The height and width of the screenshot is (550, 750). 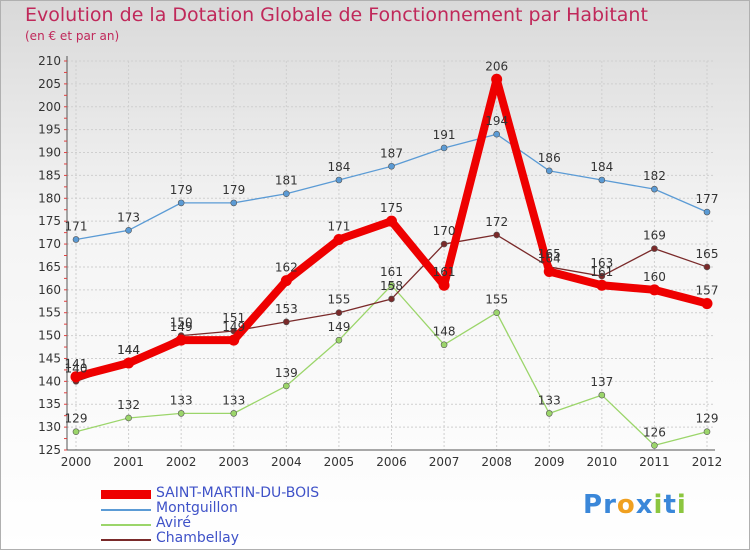 What do you see at coordinates (444, 231) in the screenshot?
I see `data-label-chambellay: 170` at bounding box center [444, 231].